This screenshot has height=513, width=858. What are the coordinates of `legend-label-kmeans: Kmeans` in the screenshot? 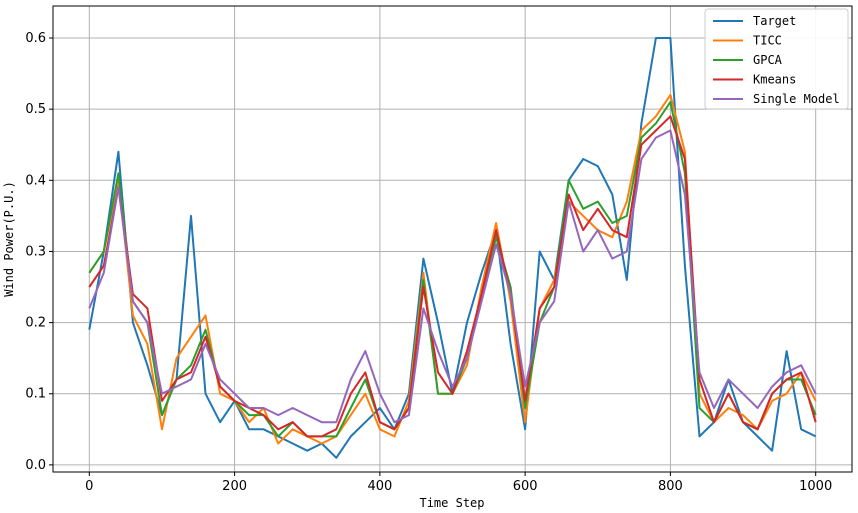 It's located at (774, 80).